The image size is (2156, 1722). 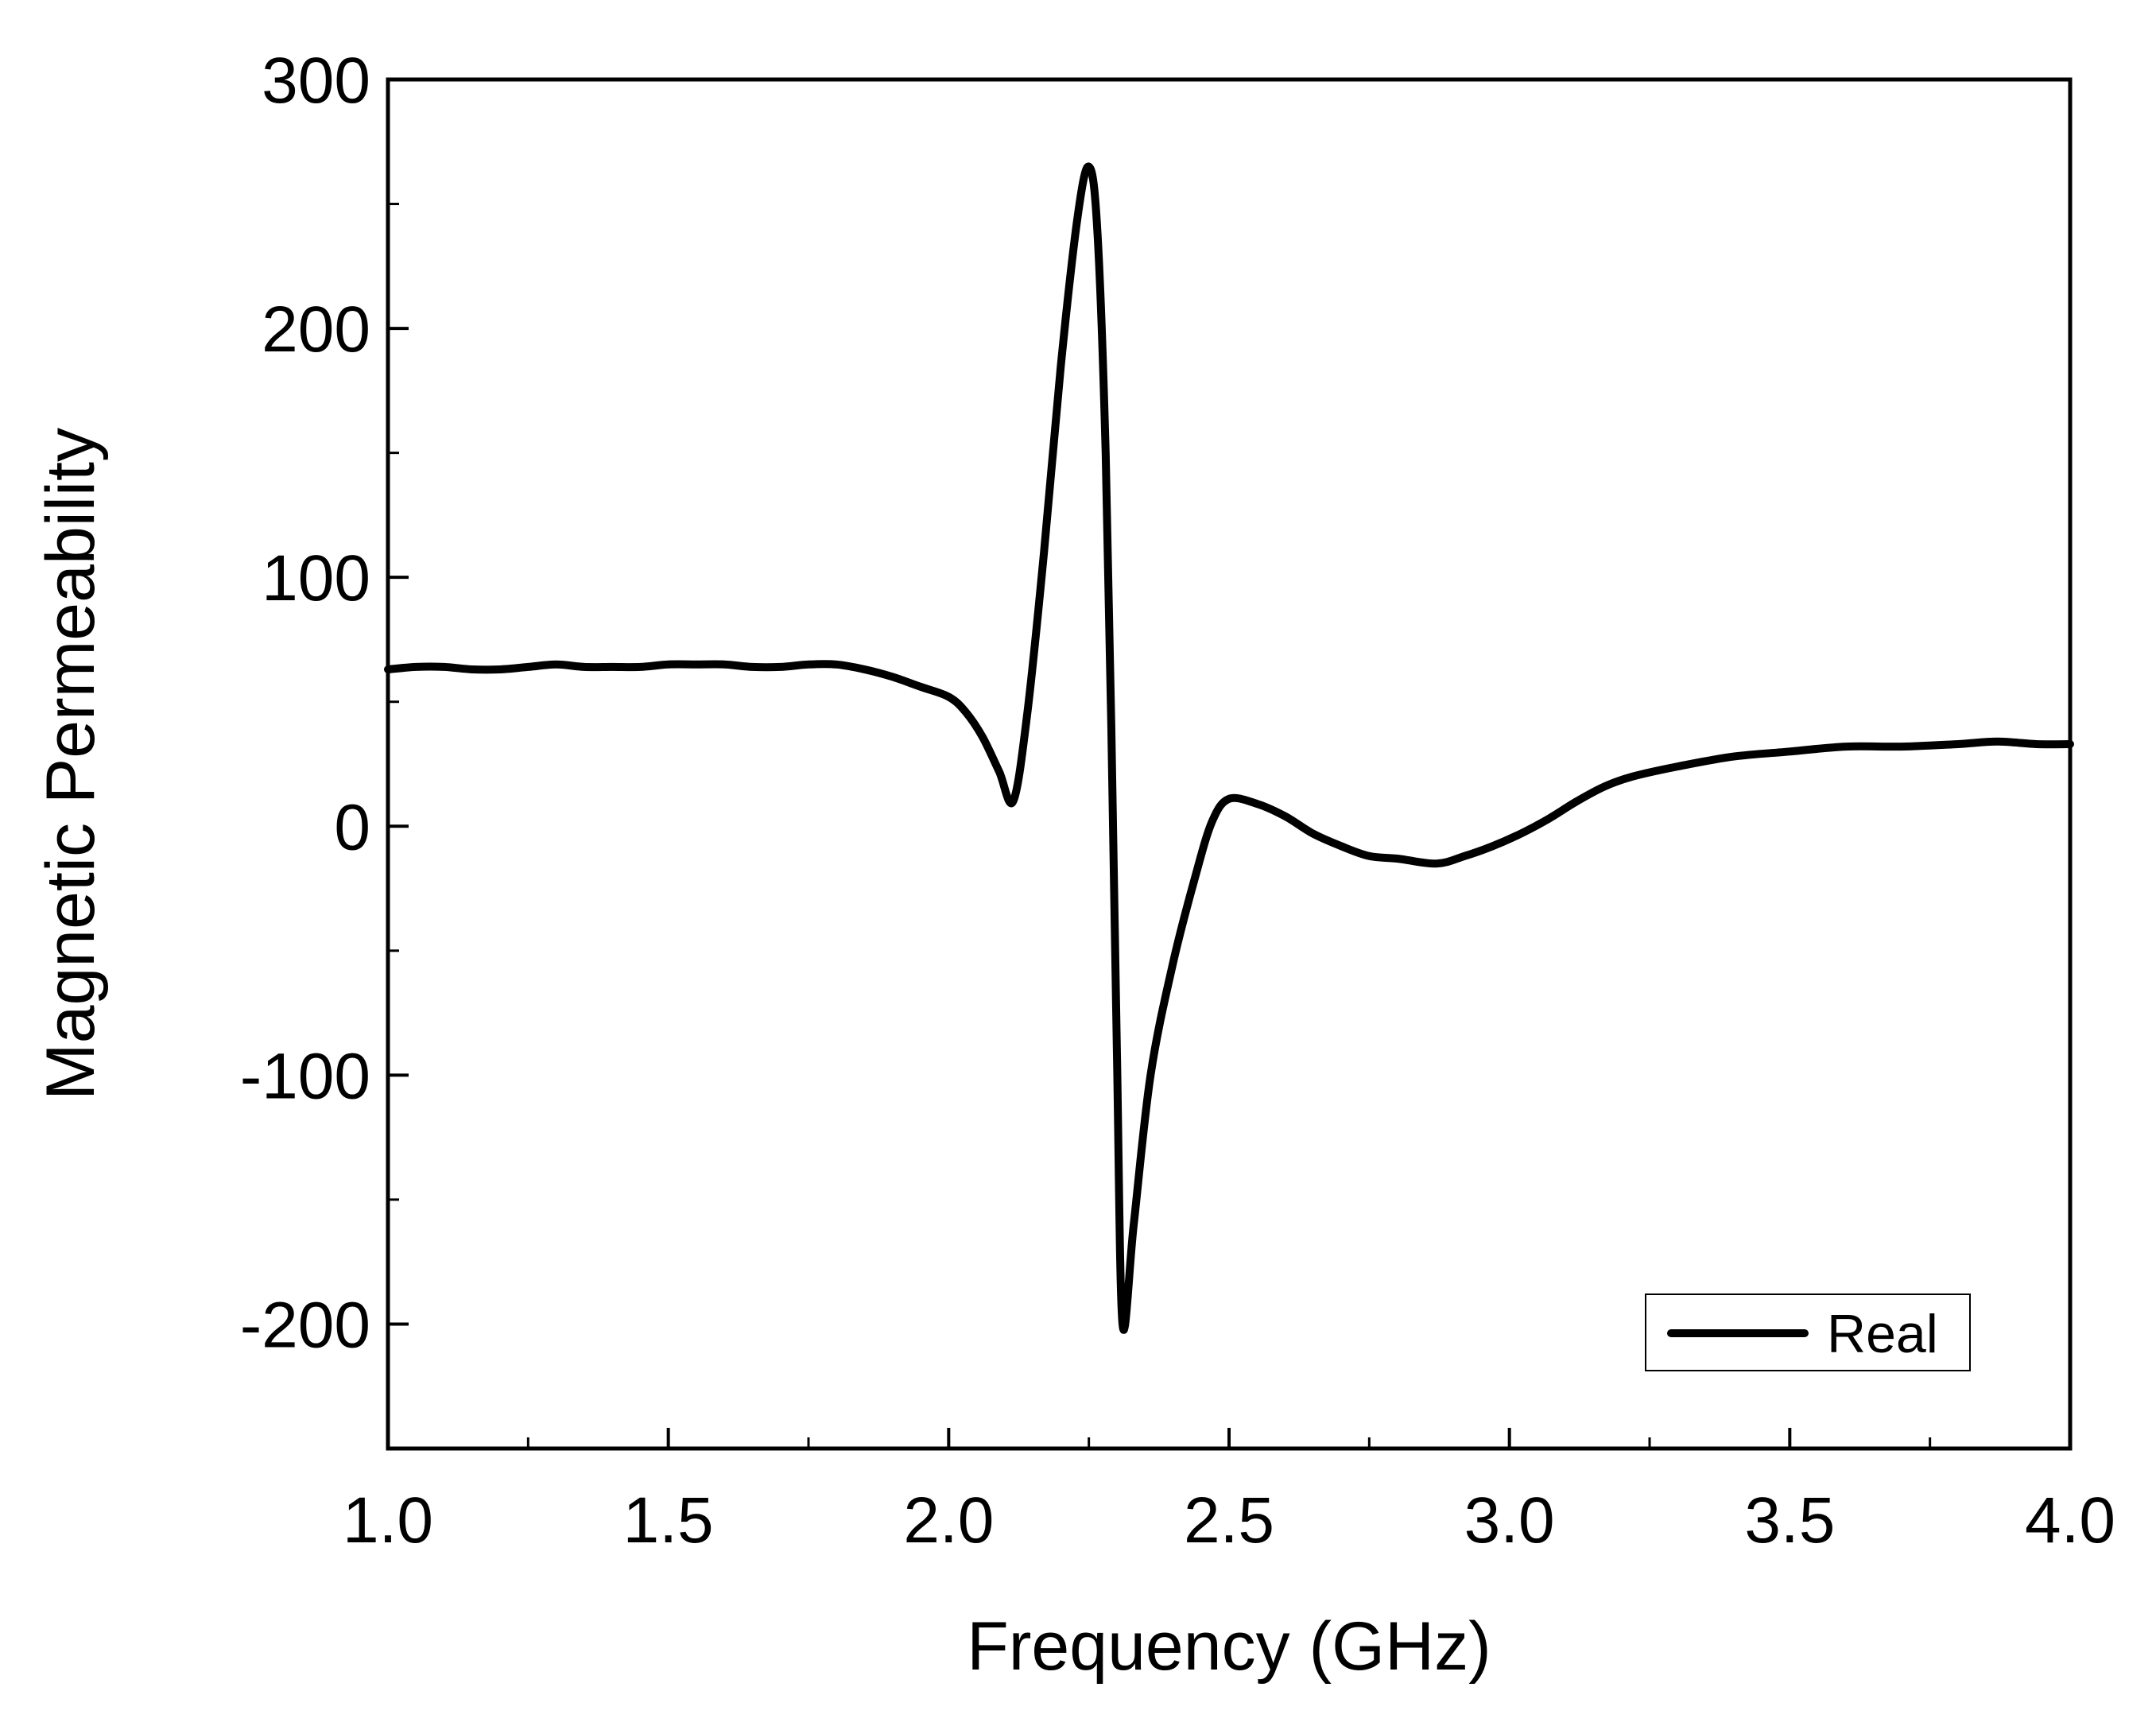 I want to click on x-tick-label: 1.0, so click(x=388, y=1520).